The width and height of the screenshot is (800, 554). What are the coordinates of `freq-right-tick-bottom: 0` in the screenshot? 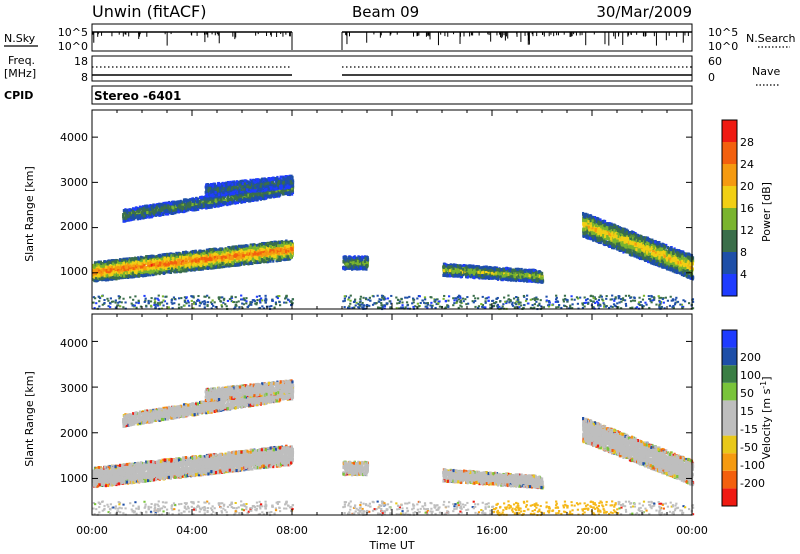 It's located at (711, 77).